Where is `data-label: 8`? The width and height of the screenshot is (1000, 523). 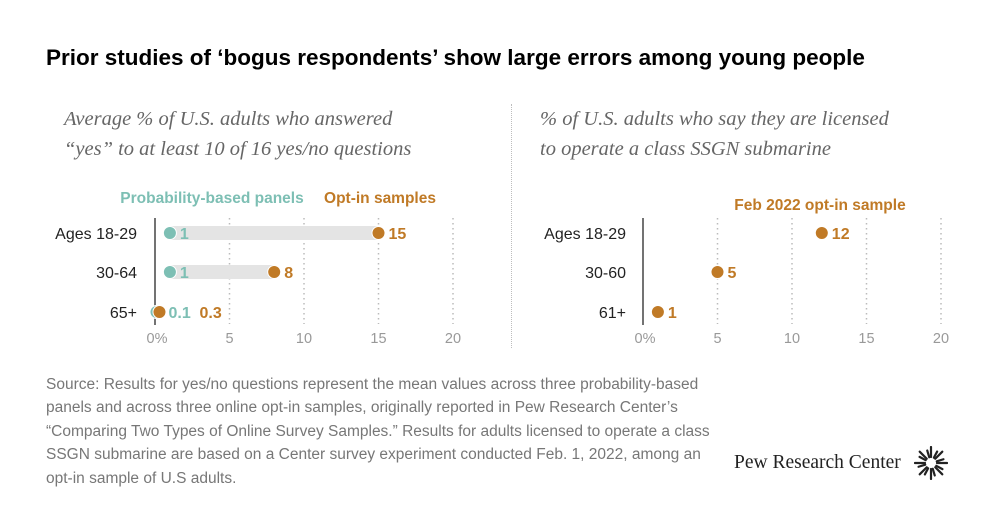 data-label: 8 is located at coordinates (288, 273).